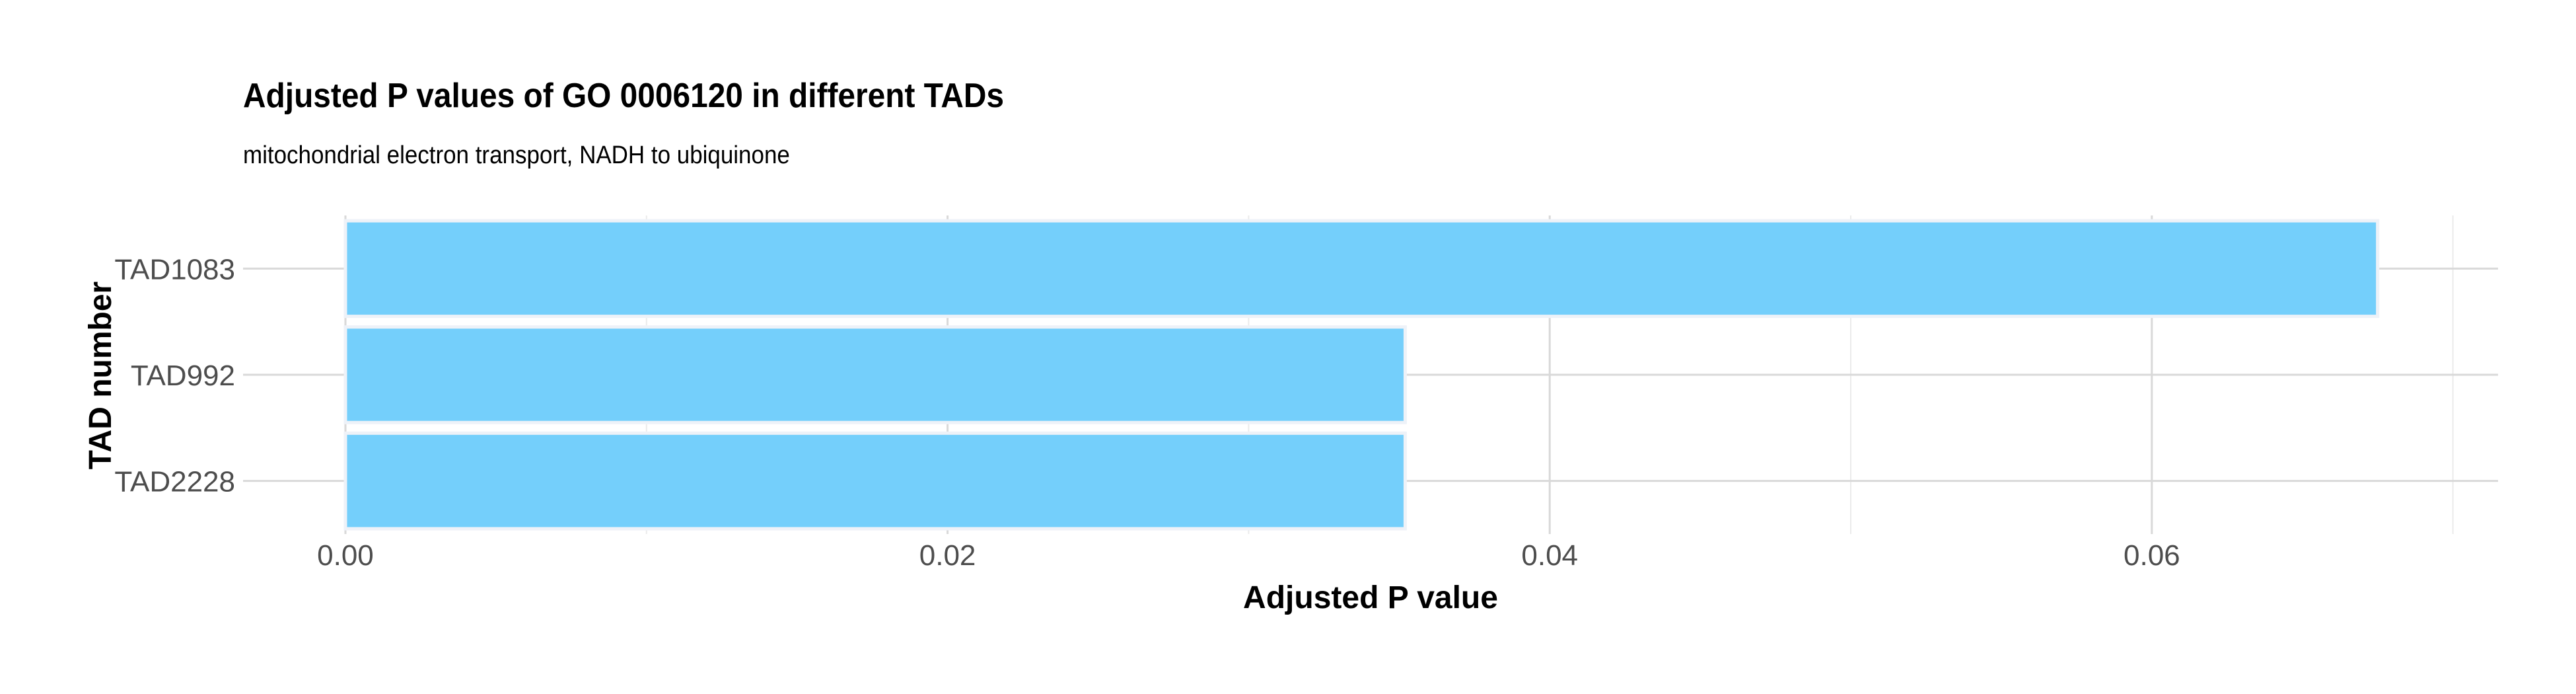 Image resolution: width=2576 pixels, height=694 pixels. I want to click on y-tick-label: TAD2228, so click(174, 482).